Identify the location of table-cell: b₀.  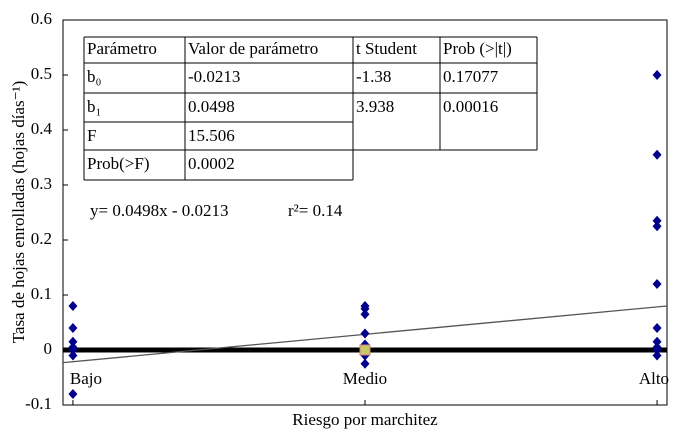
(94, 76).